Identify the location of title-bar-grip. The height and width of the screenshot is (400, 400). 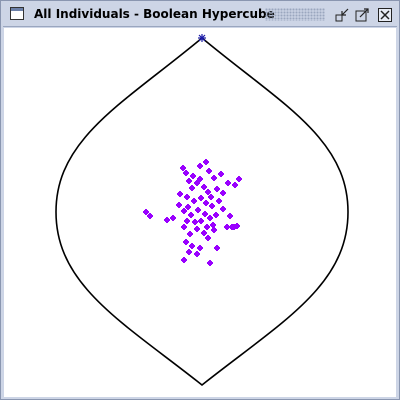
(295, 14).